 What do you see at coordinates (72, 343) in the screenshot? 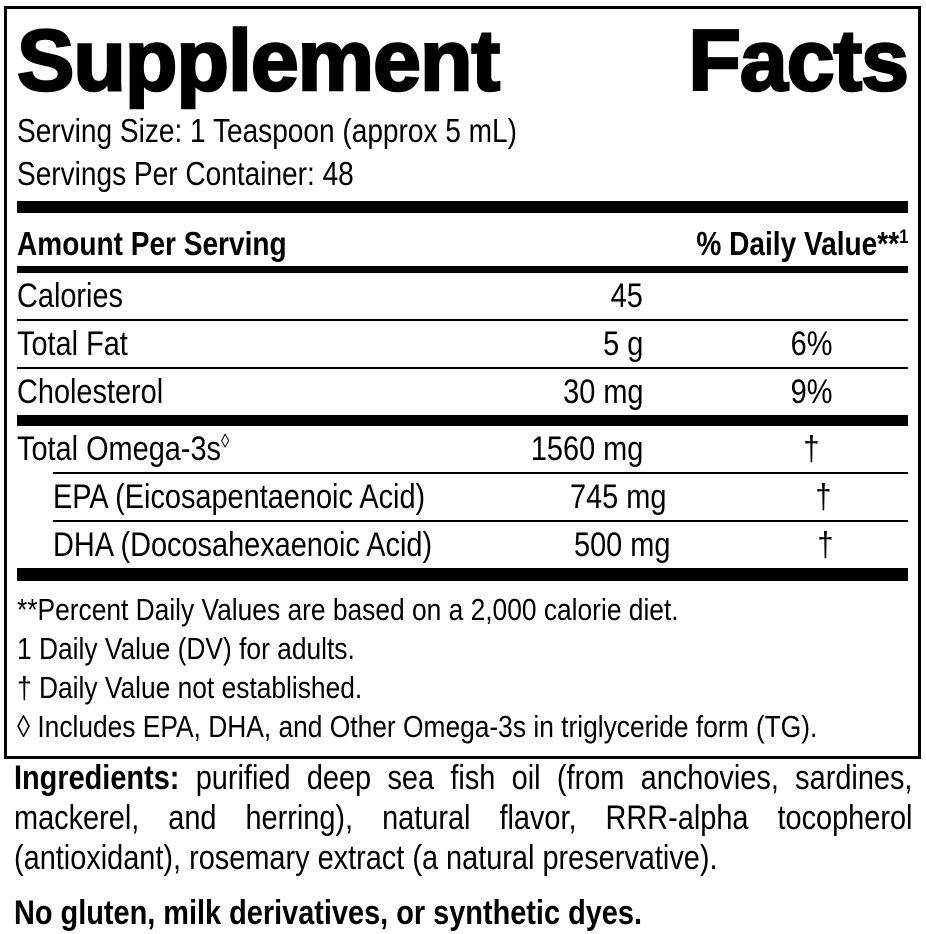
I see `nutrient-name-text: Total Fat` at bounding box center [72, 343].